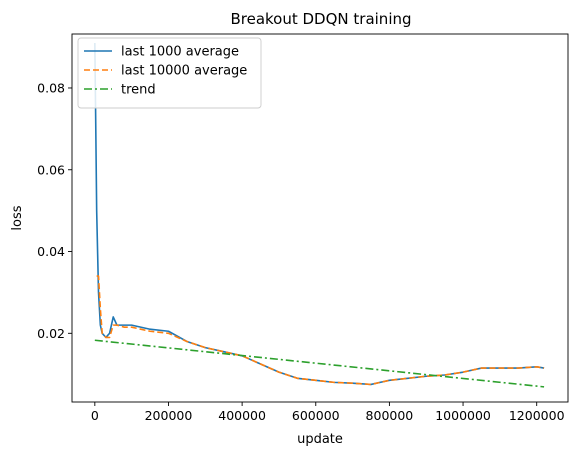 Image resolution: width=579 pixels, height=455 pixels. What do you see at coordinates (463, 415) in the screenshot?
I see `x-tick-label: 1000000` at bounding box center [463, 415].